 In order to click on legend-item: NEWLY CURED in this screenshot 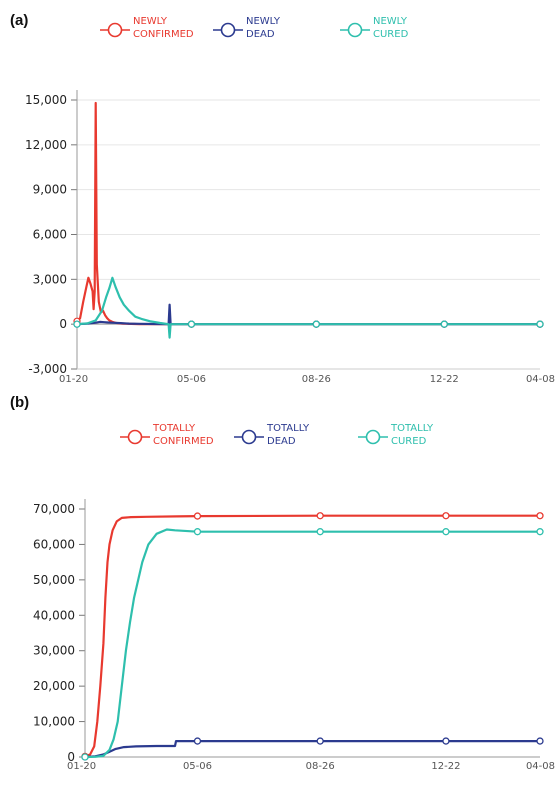, I will do `click(374, 28)`.